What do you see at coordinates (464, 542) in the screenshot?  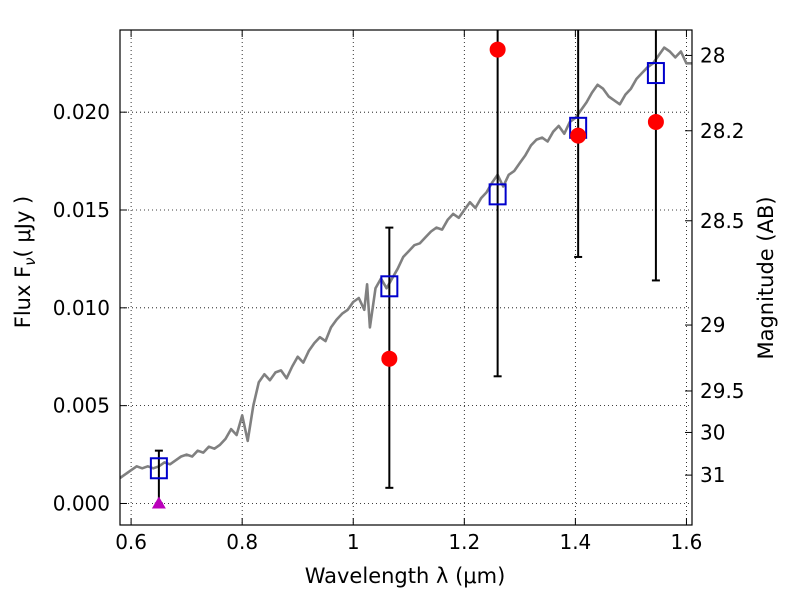 I see `x-tick-label: 1.2` at bounding box center [464, 542].